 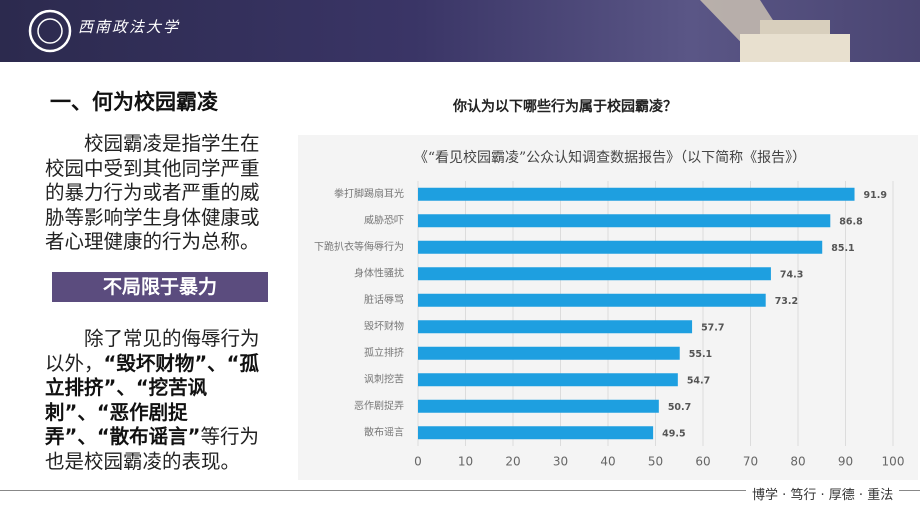 I want to click on value-label: 86.8, so click(x=851, y=221).